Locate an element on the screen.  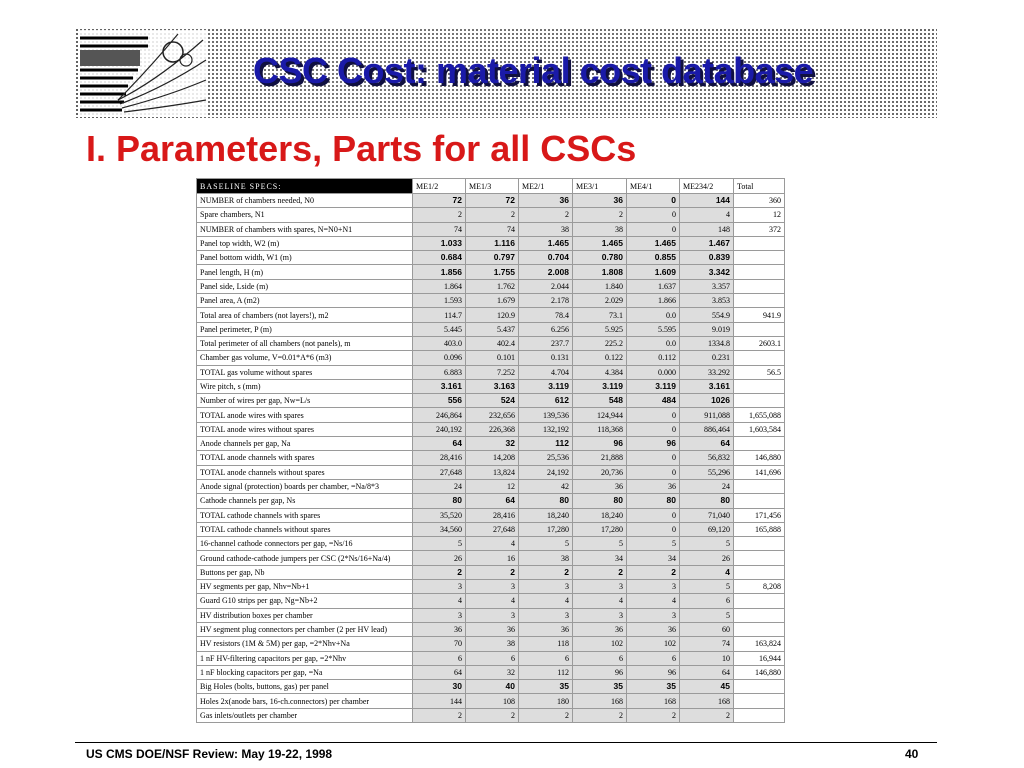
table-cell: 5 is located at coordinates (706, 544).